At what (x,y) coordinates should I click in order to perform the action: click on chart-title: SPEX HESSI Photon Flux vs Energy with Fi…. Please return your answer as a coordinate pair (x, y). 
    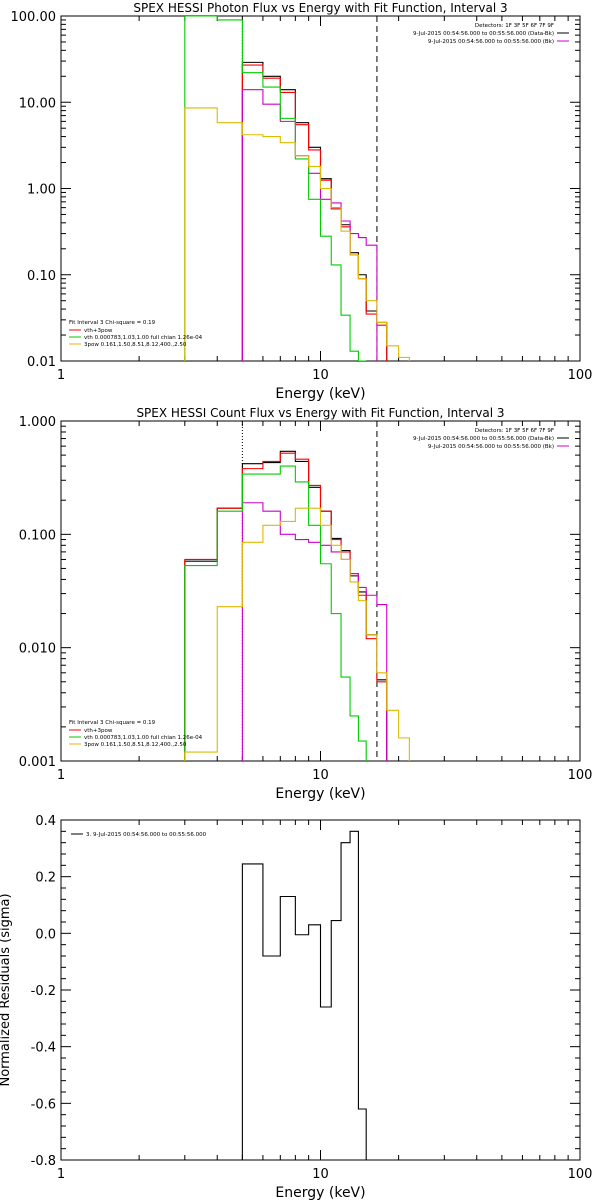
    Looking at the image, I should click on (320, 8).